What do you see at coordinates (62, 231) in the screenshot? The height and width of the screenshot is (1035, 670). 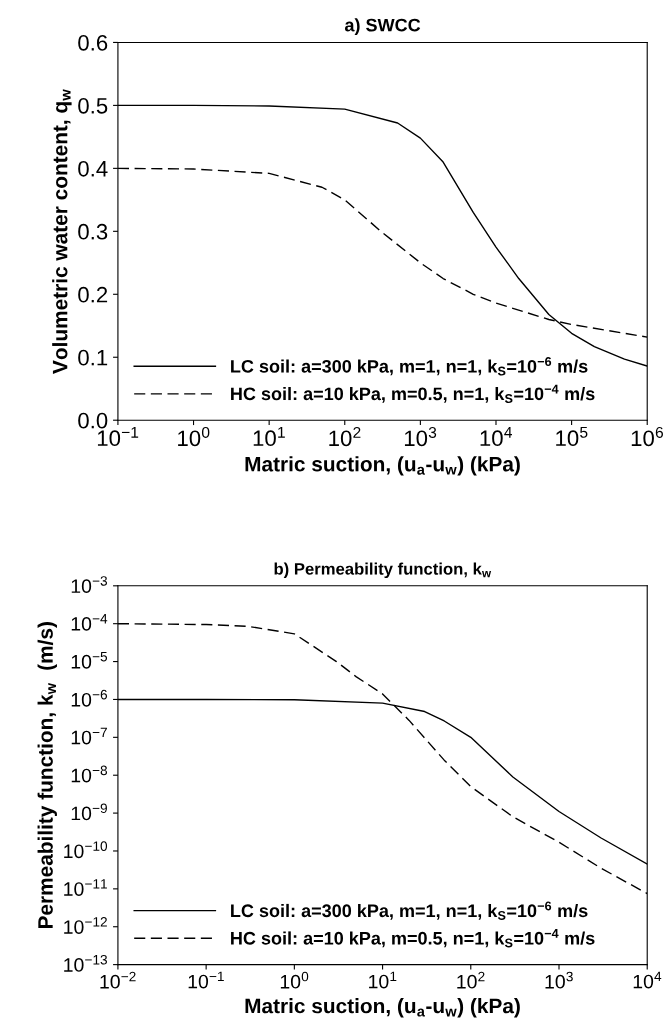 I see `y-axis-title: Volumetric water content, q$_{w}$` at bounding box center [62, 231].